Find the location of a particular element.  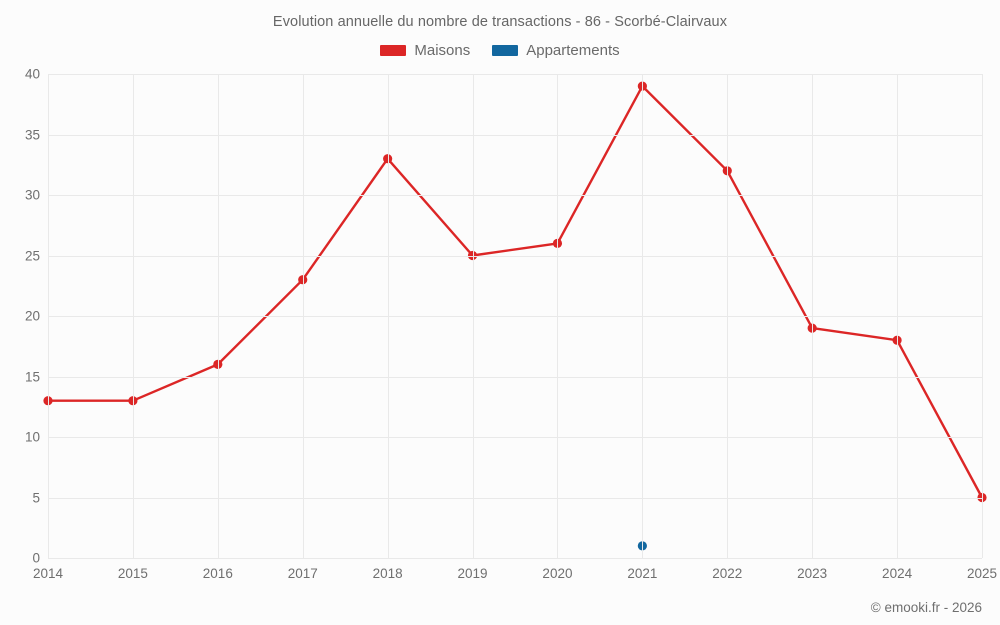

x-axis-tick-label: 2022 is located at coordinates (727, 573).